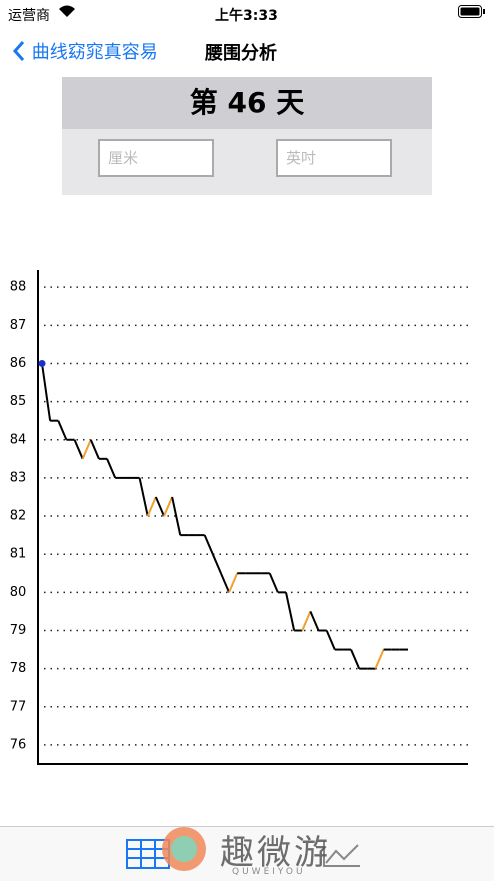 This screenshot has width=494, height=883. Describe the element at coordinates (18, 439) in the screenshot. I see `y-tick-label: 84` at that location.